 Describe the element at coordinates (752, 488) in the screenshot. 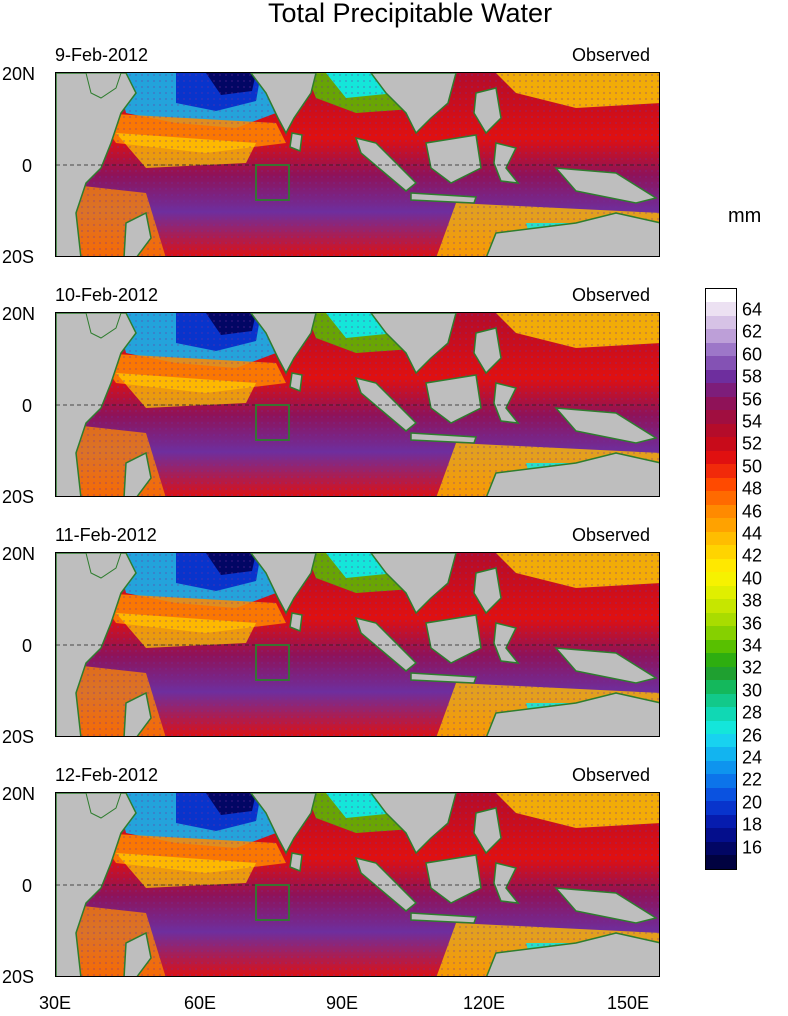

I see `colorbar-label: 48` at that location.